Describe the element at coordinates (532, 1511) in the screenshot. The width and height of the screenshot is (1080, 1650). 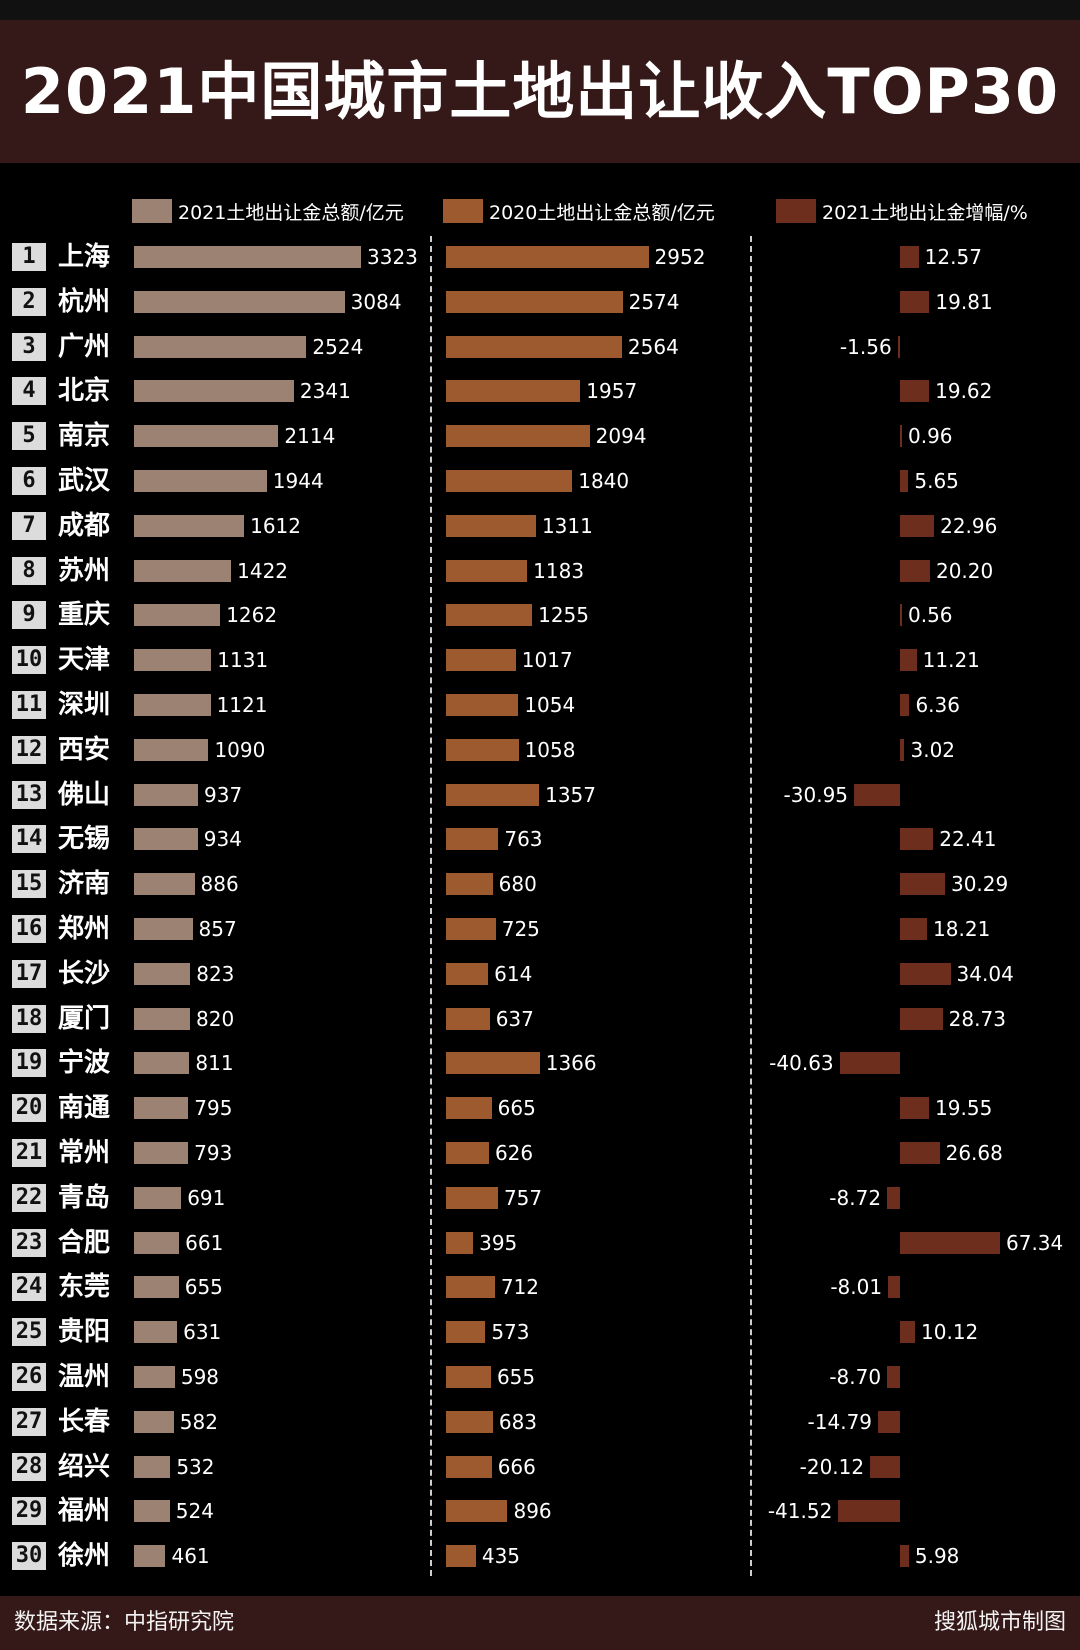
I see `value-label-2020: 896` at that location.